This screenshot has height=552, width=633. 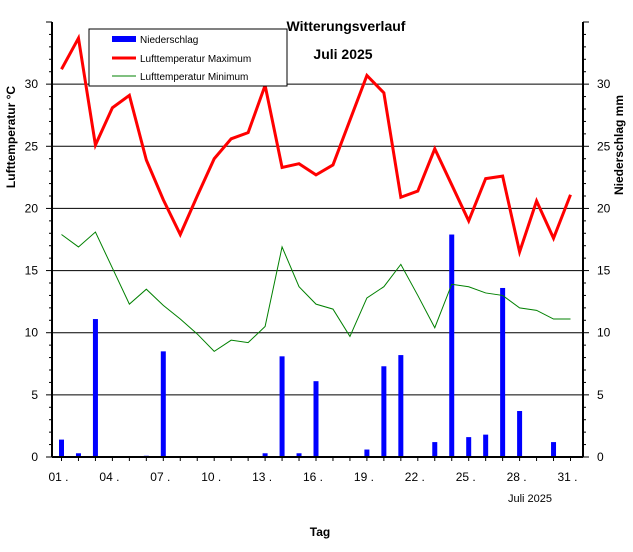 I want to click on right-tick-label-10: 10, so click(x=604, y=333).